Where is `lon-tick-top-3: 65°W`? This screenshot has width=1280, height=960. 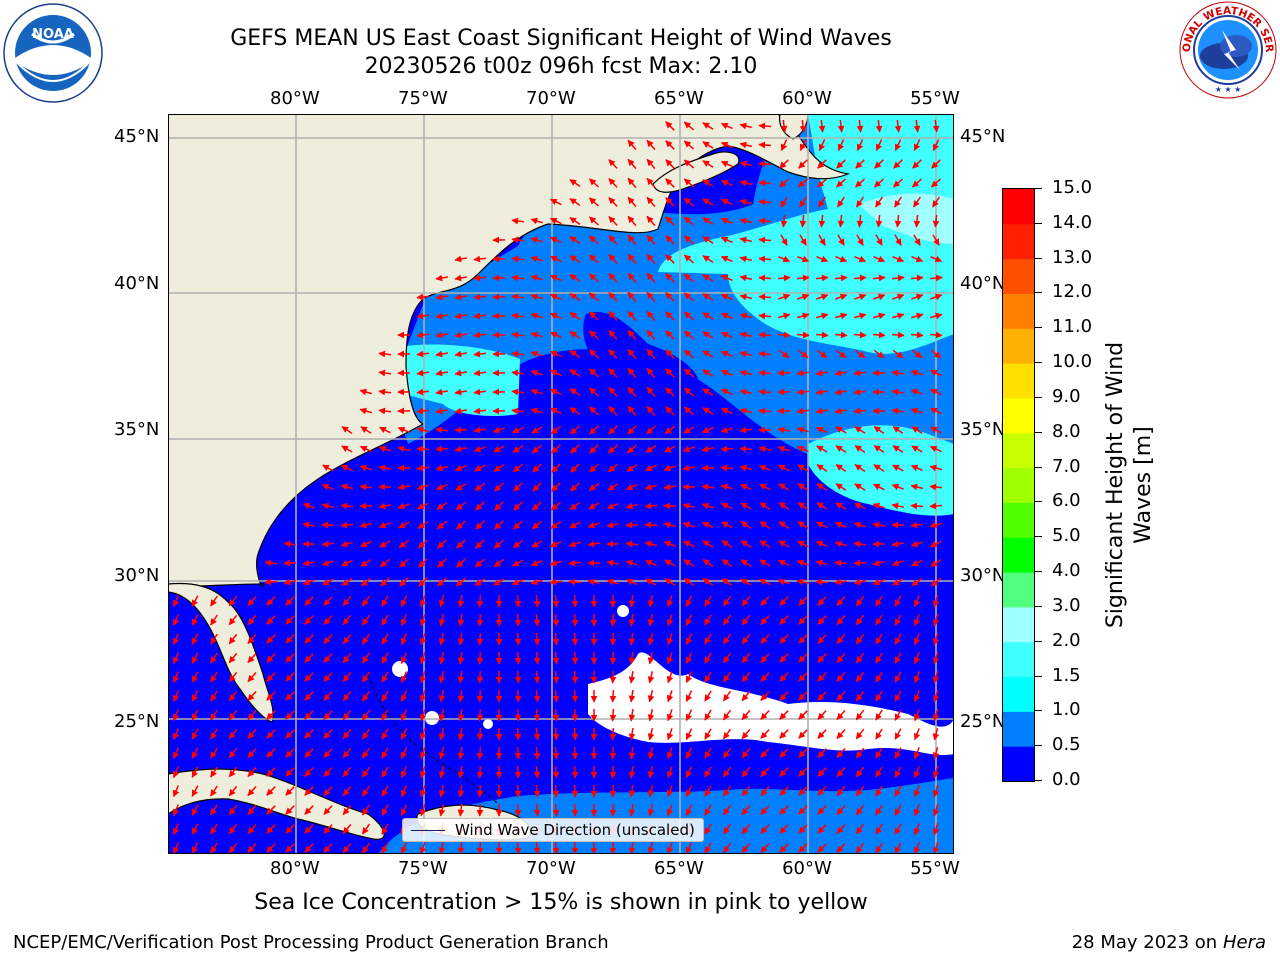
lon-tick-top-3: 65°W is located at coordinates (679, 98).